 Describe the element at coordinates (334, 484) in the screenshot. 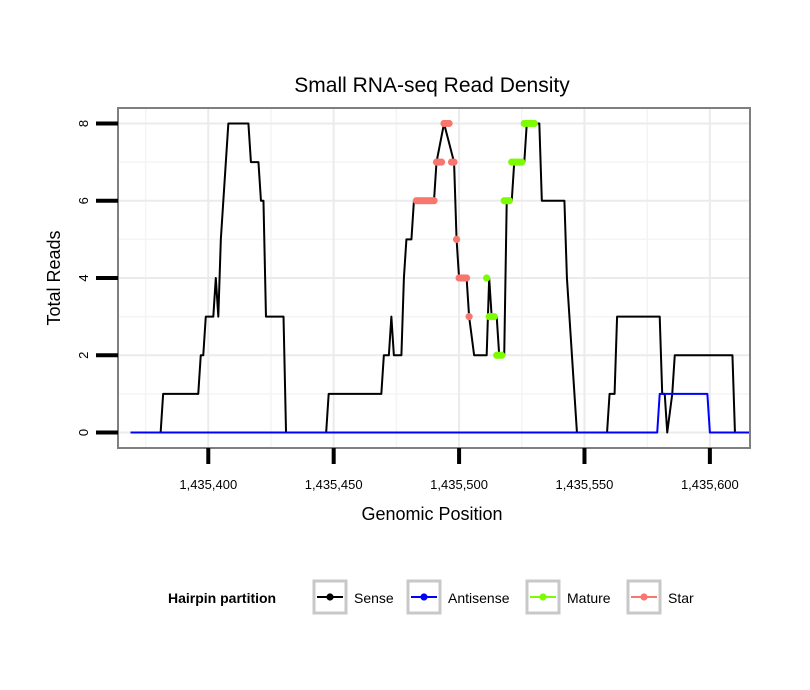

I see `x-tick-label: 1,435,450` at that location.